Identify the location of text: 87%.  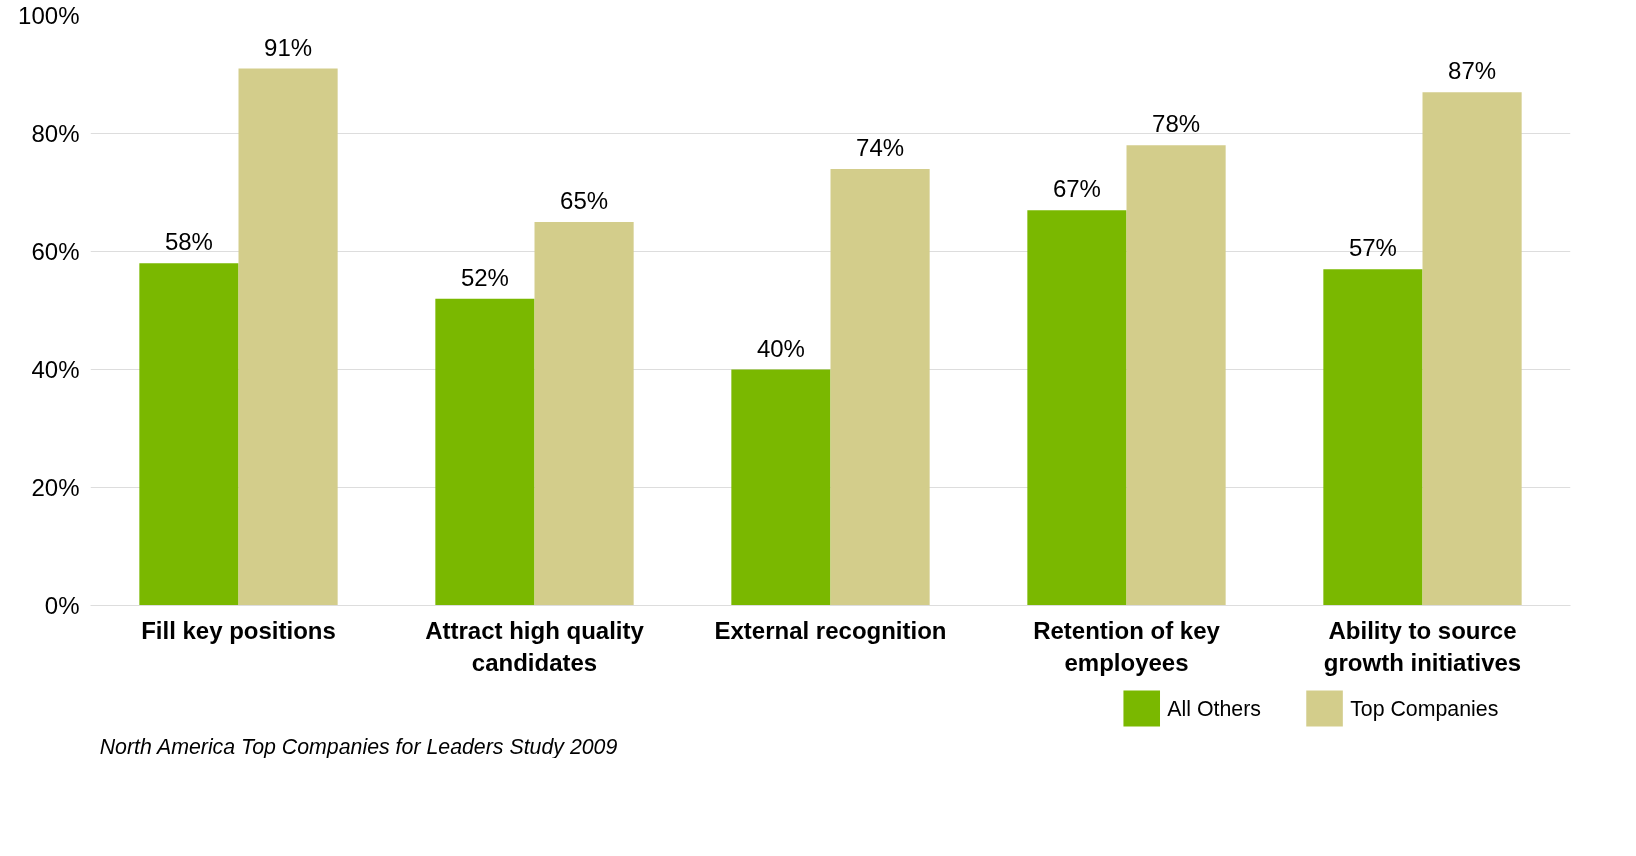
(1472, 71).